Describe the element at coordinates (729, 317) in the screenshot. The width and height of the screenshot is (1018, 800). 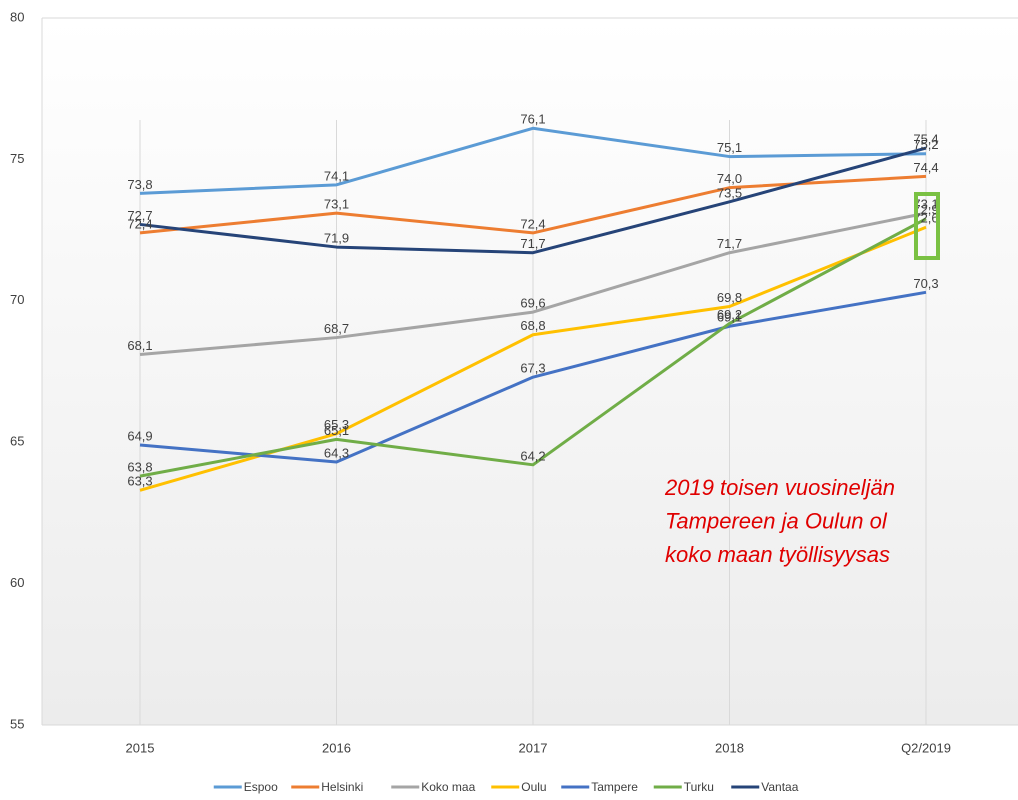
I see `data-label: 69,1` at that location.